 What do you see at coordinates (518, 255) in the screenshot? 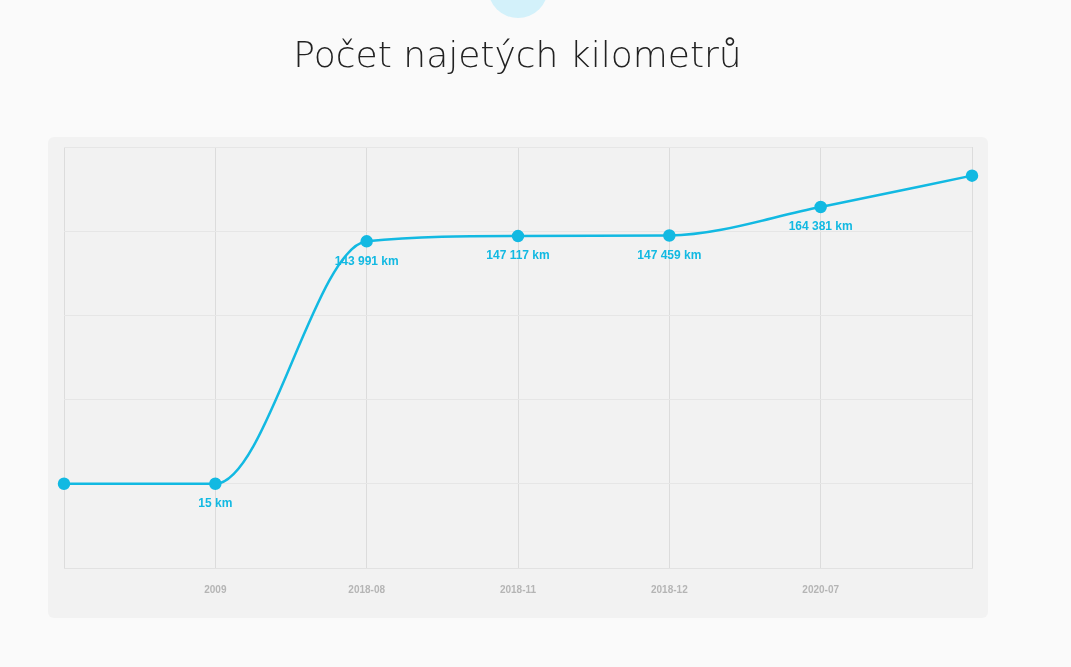
I see `data-label: 147 117 km` at bounding box center [518, 255].